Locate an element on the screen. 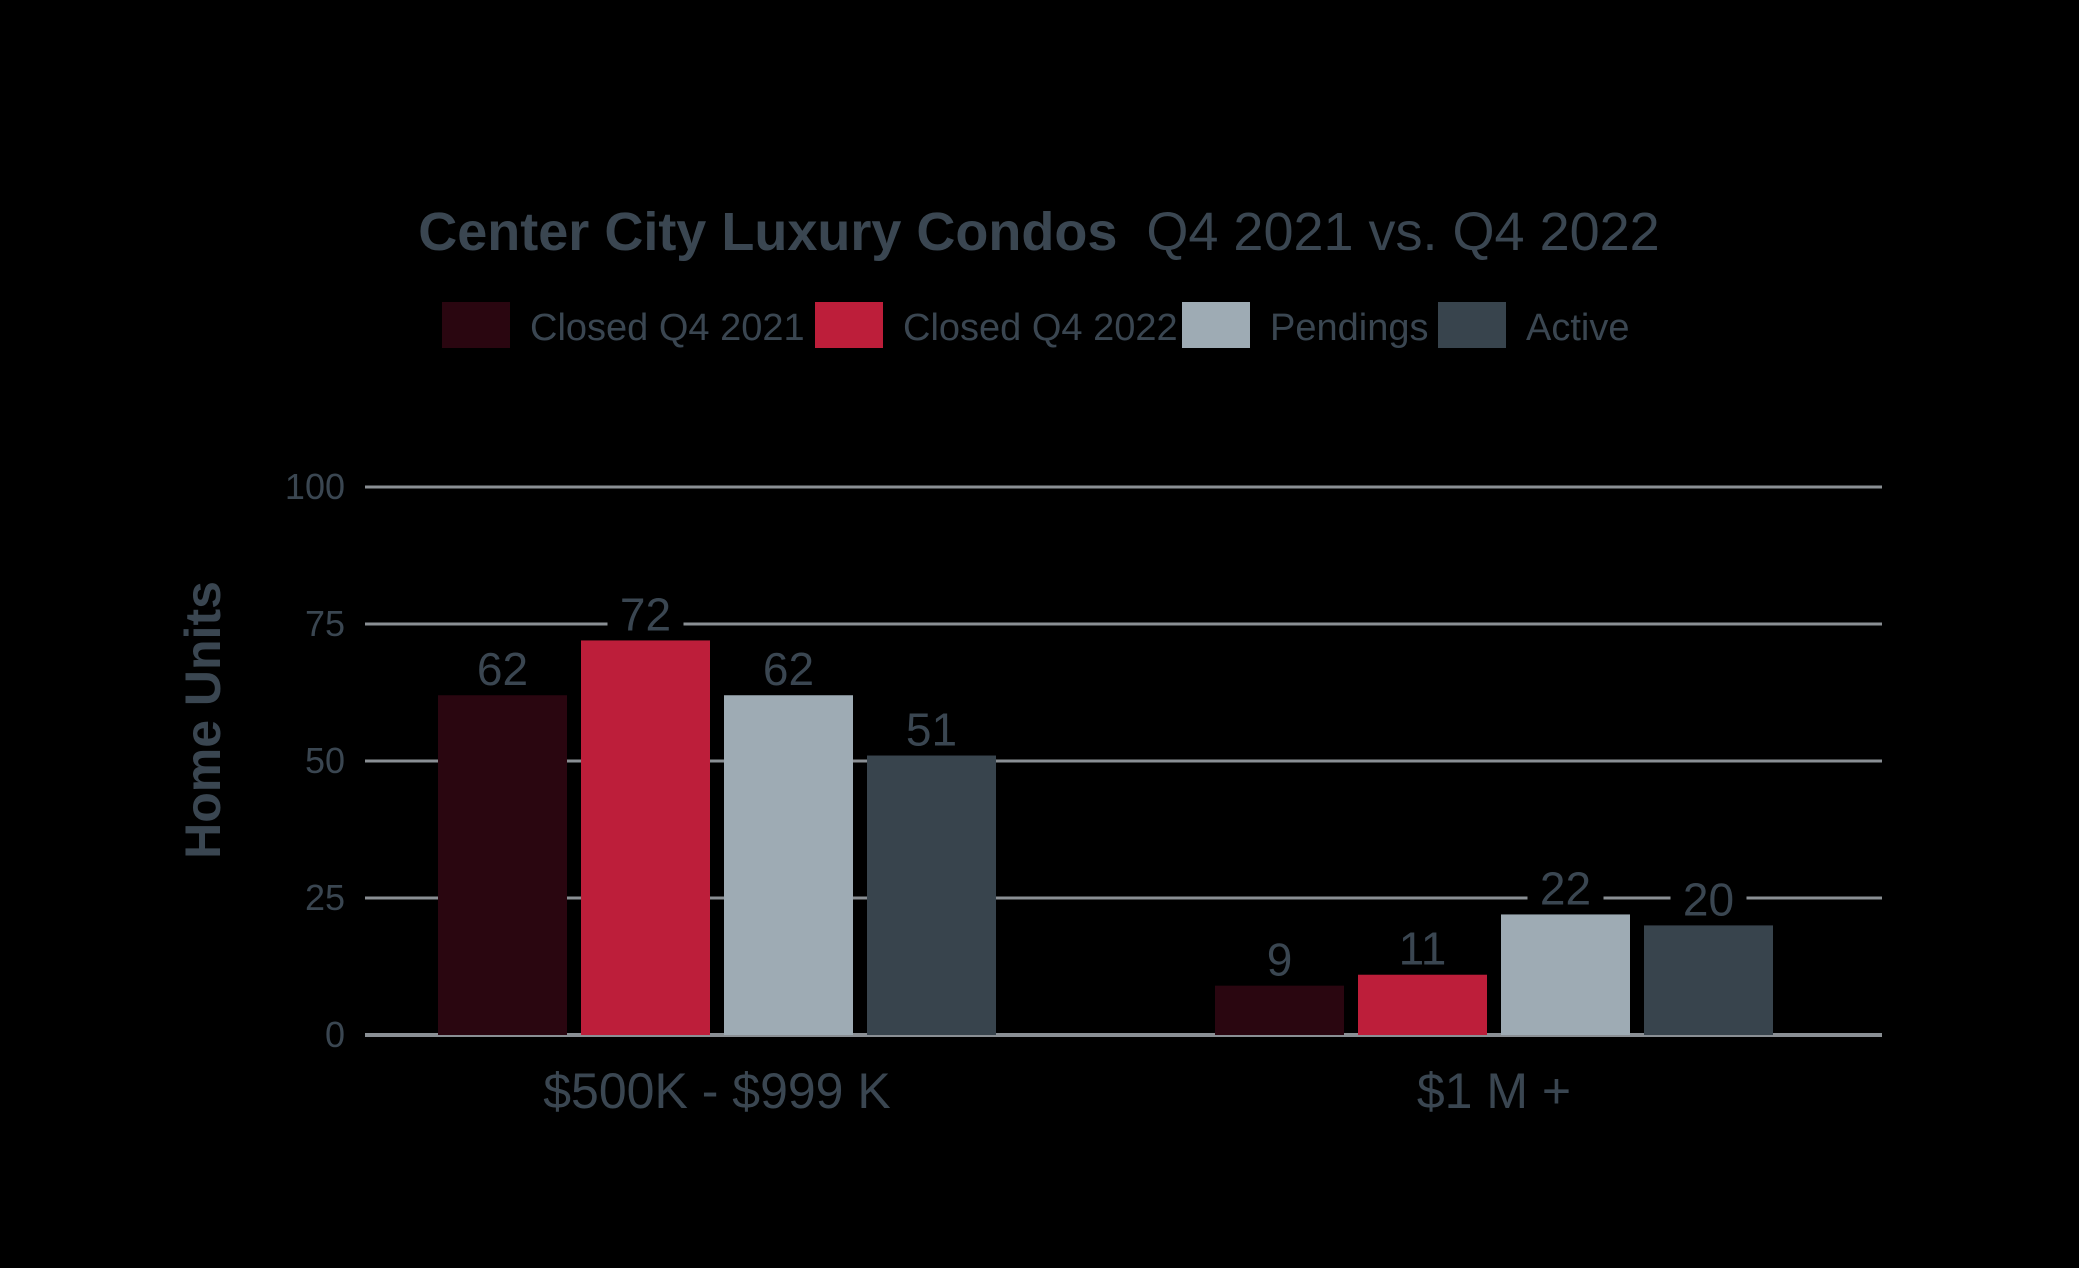 Image resolution: width=2079 pixels, height=1268 pixels. legend-swatch-active is located at coordinates (1472, 325).